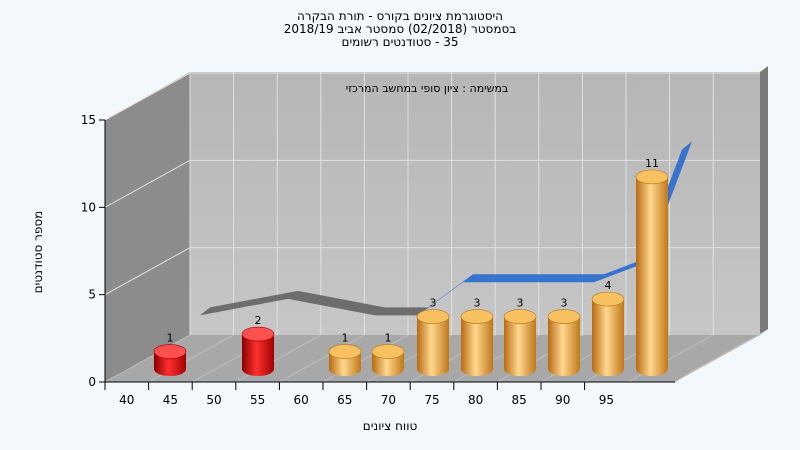  What do you see at coordinates (390, 426) in the screenshot?
I see `x-axis-label: טווח ציונים` at bounding box center [390, 426].